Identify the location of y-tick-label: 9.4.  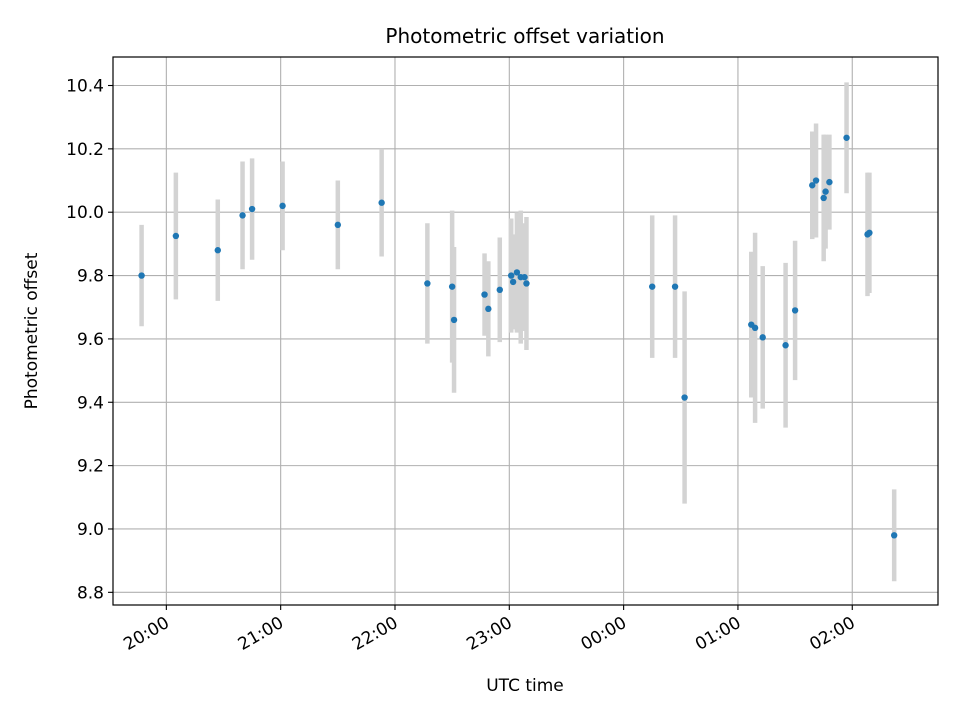
(90, 403).